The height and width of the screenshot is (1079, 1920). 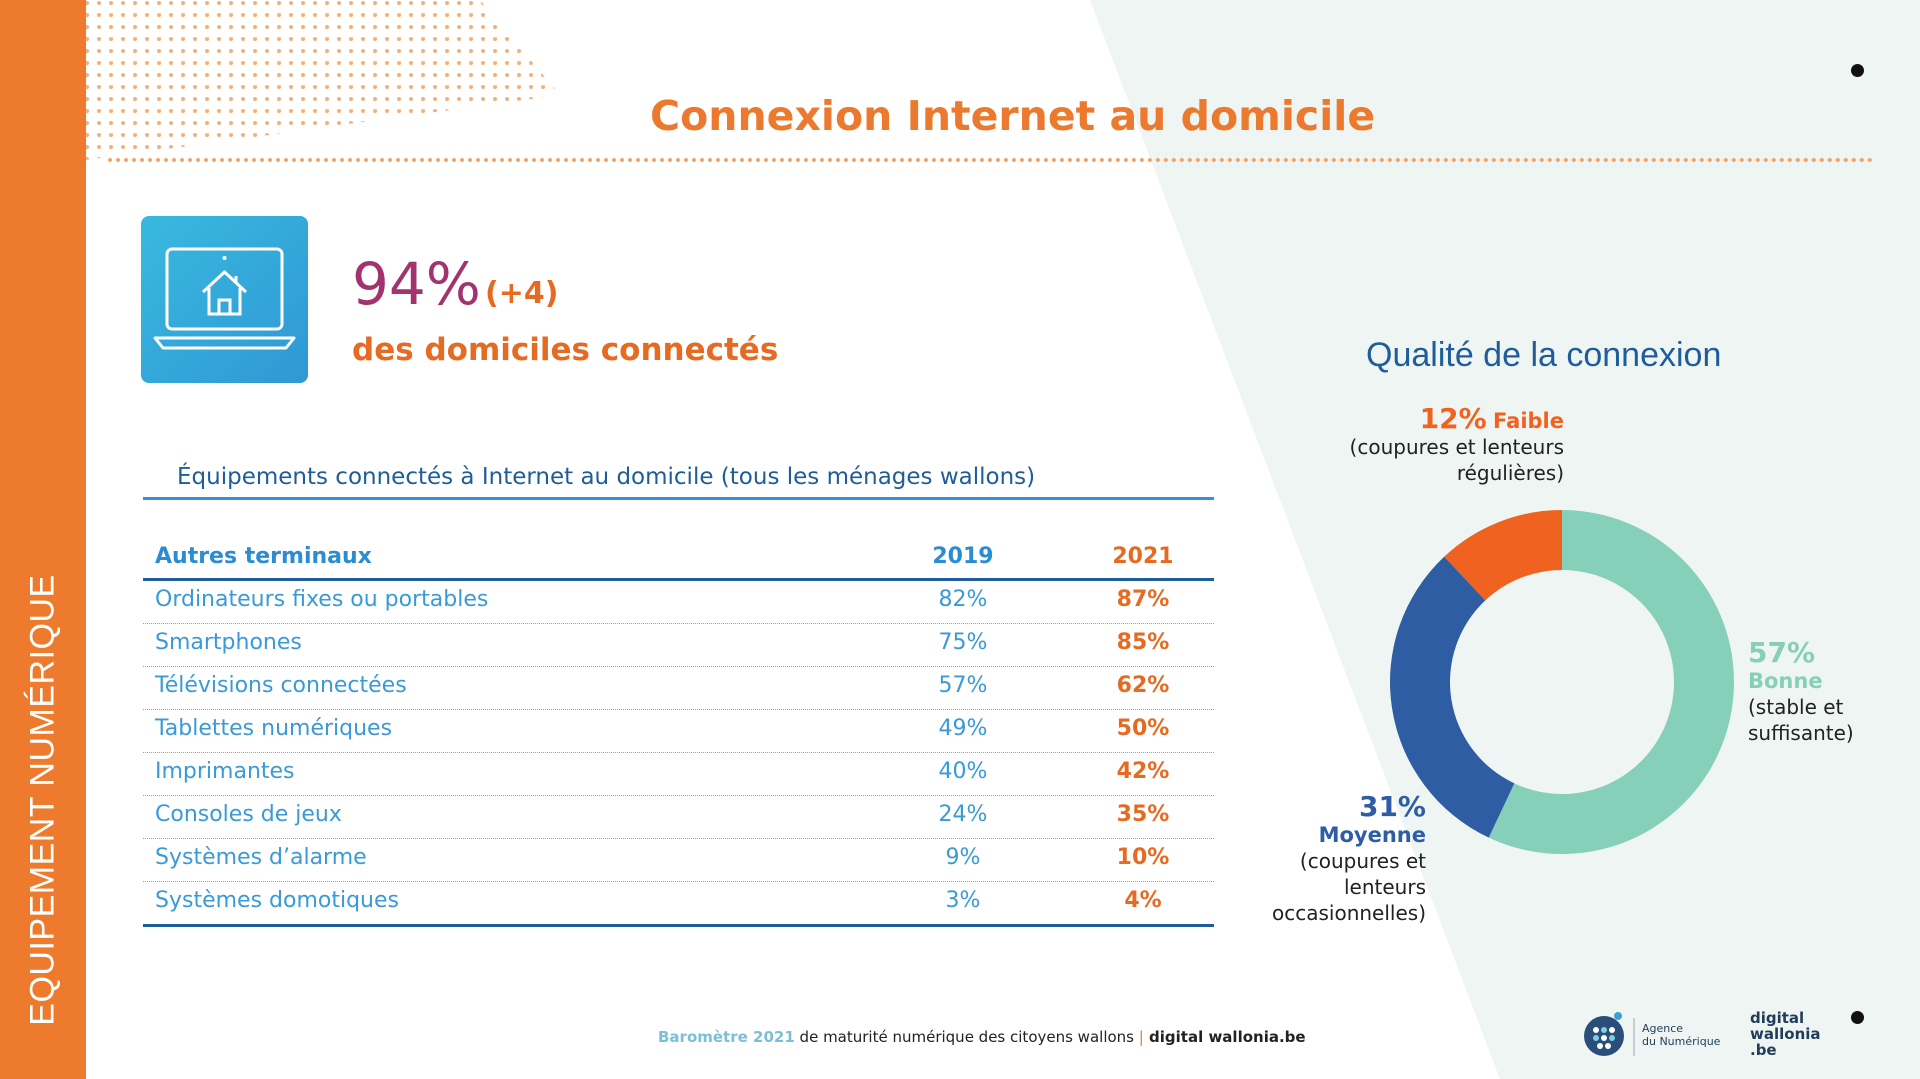 I want to click on row-2021: 10%, so click(x=1143, y=857).